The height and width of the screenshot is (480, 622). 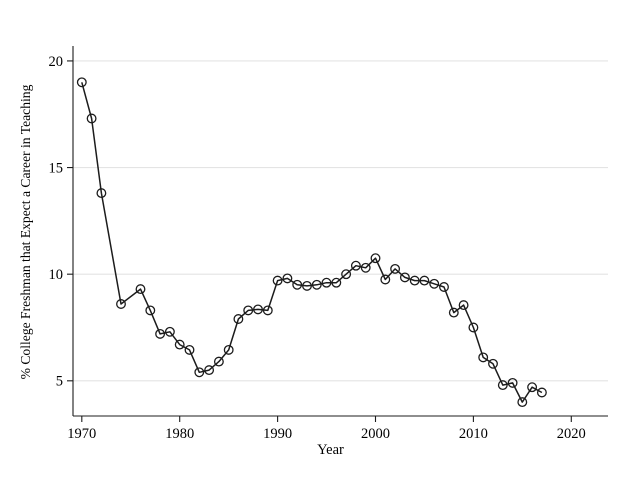 What do you see at coordinates (56, 168) in the screenshot?
I see `y-tick-label: 15` at bounding box center [56, 168].